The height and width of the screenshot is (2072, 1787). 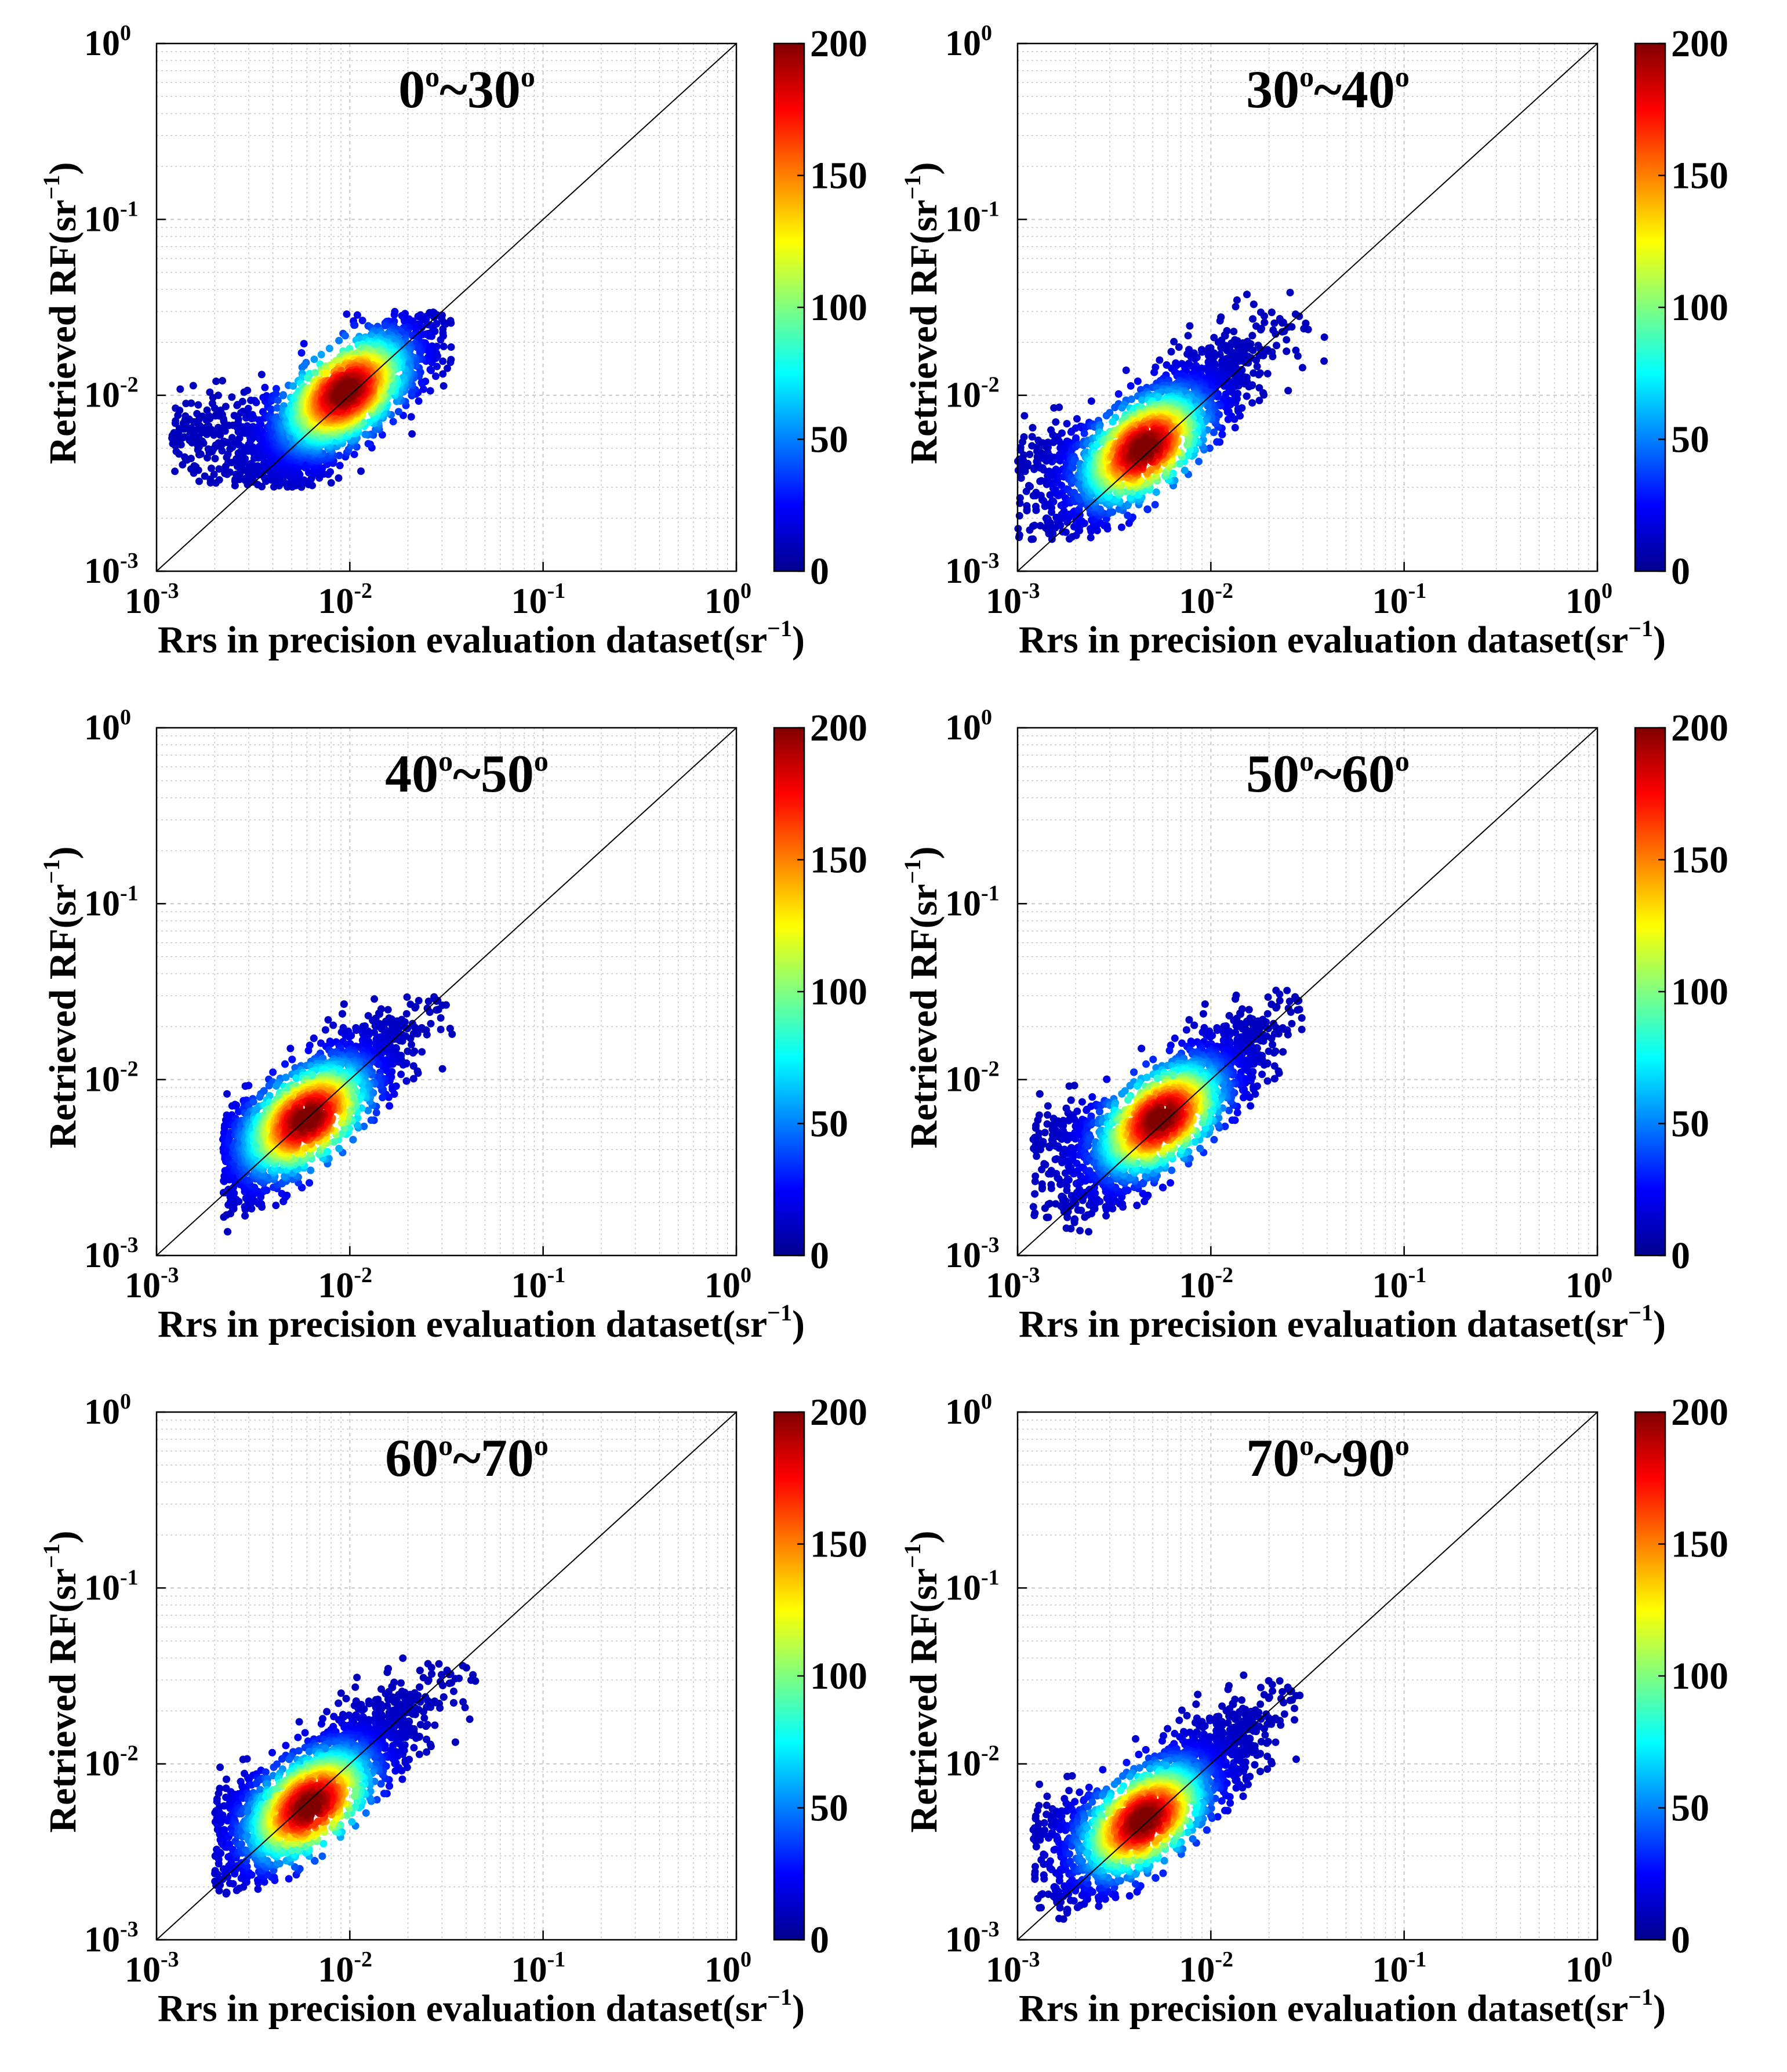 I want to click on y-tick-label: 10-1, so click(x=111, y=218).